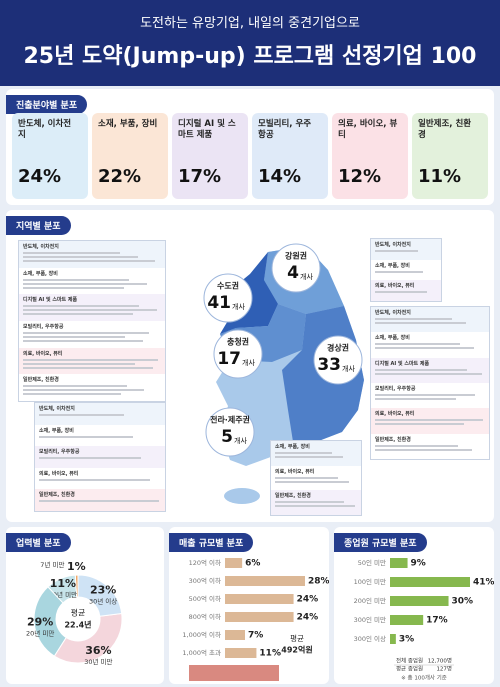 Image resolution: width=500 pixels, height=687 pixels. Describe the element at coordinates (211, 542) in the screenshot. I see `chart-title: 매출 규모별 분포` at that location.